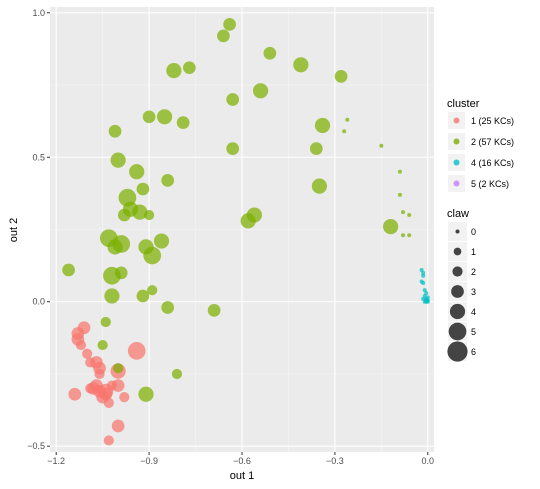  What do you see at coordinates (473, 252) in the screenshot?
I see `legend-claw-label: 1` at bounding box center [473, 252].